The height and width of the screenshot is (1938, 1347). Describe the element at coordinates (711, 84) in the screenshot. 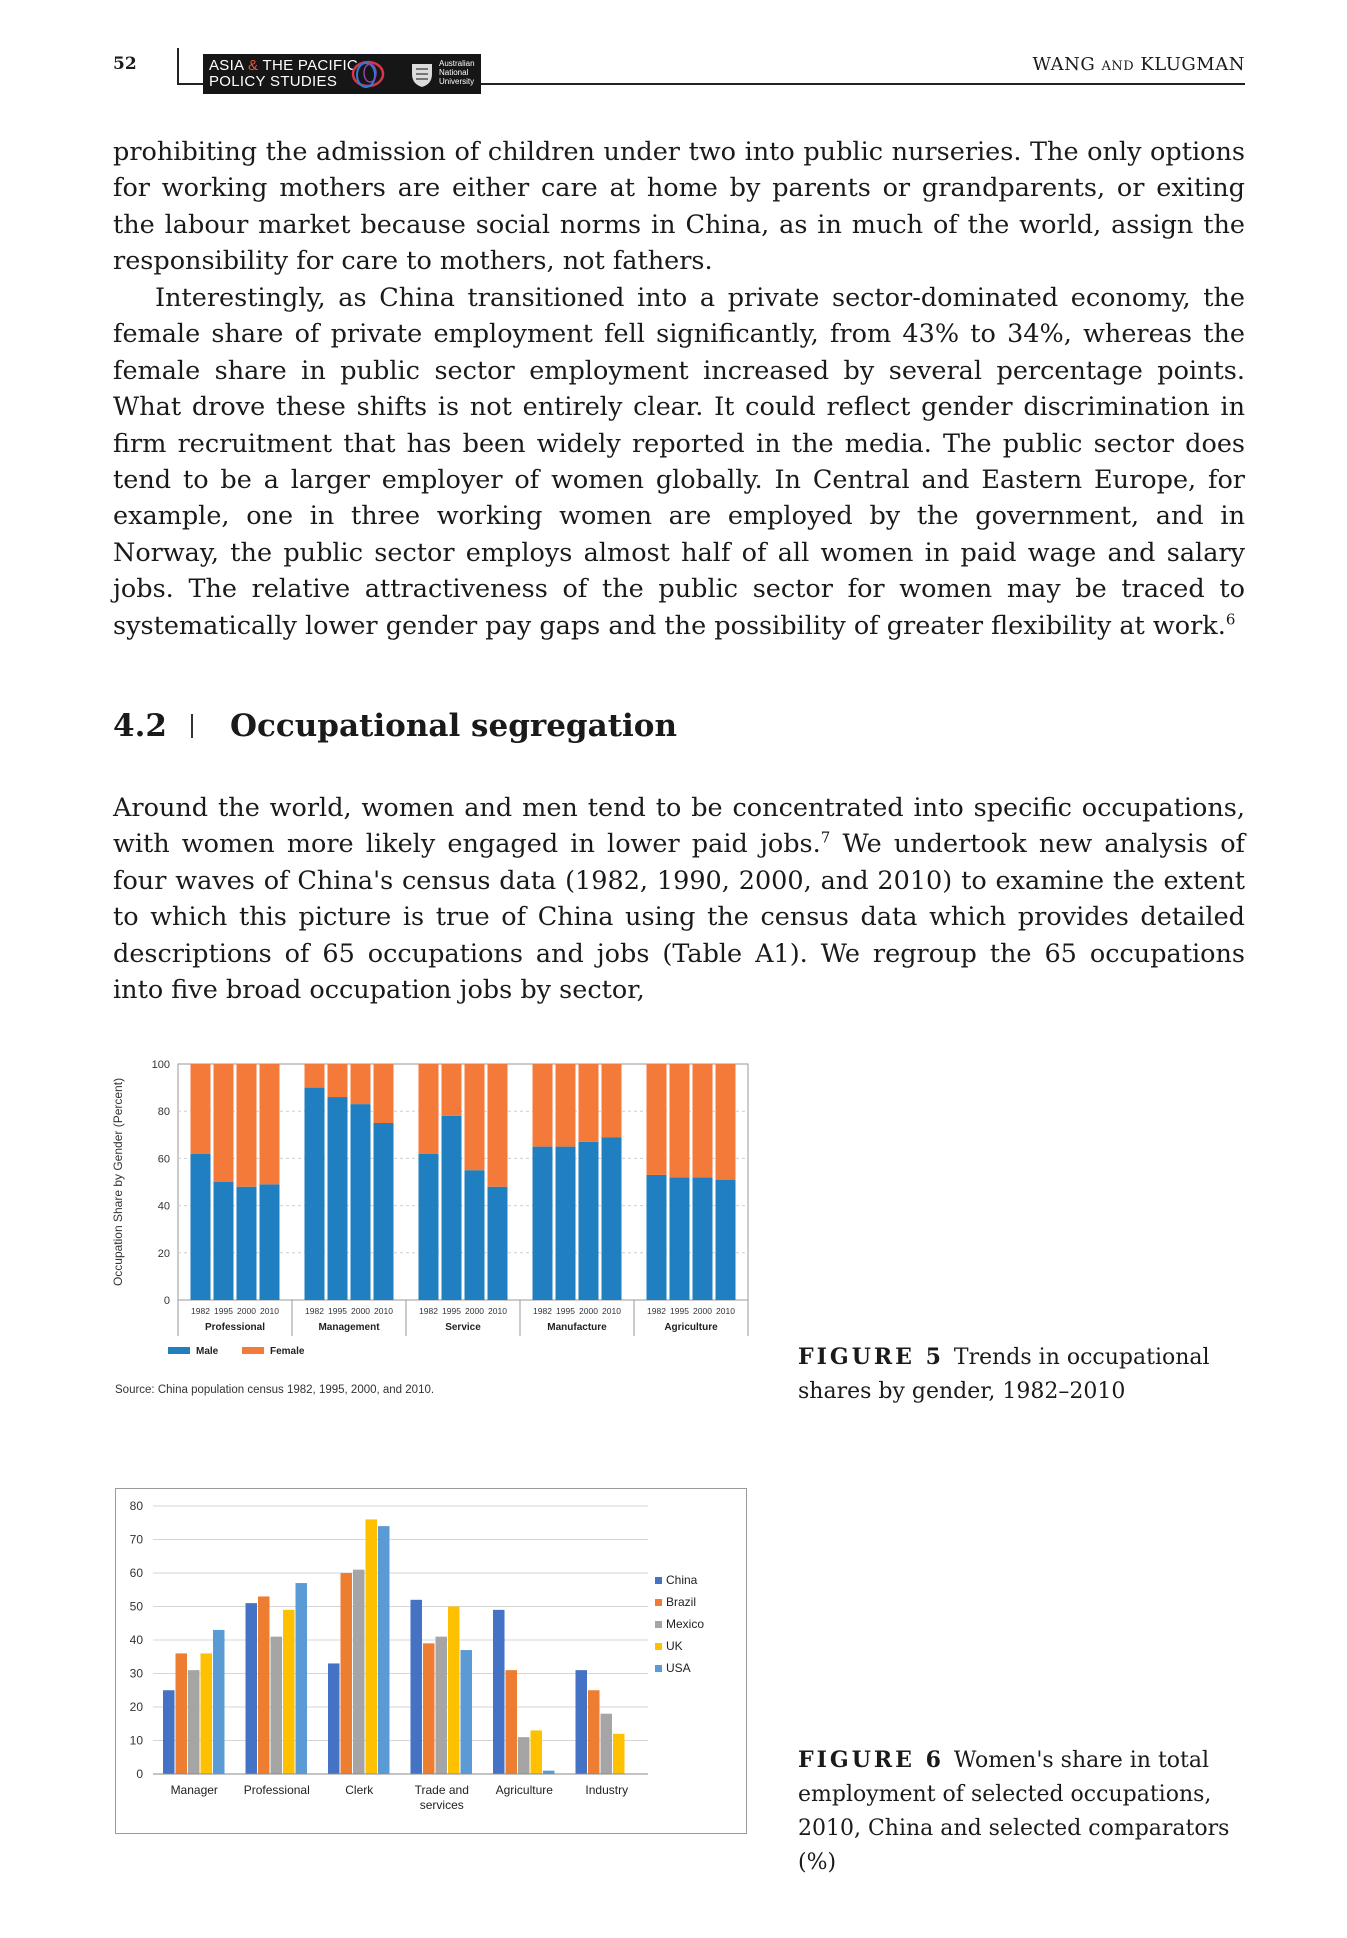

I see `header-rule` at that location.